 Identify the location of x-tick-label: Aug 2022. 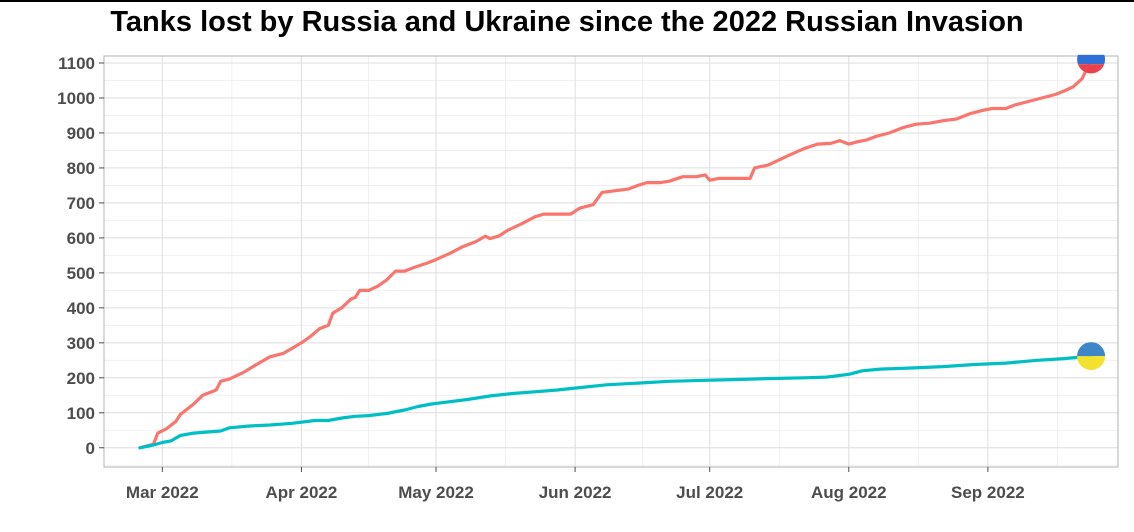
(849, 492).